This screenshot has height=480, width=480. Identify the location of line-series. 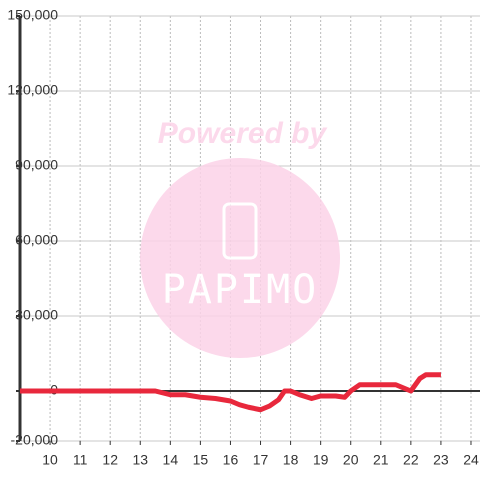
(230, 392).